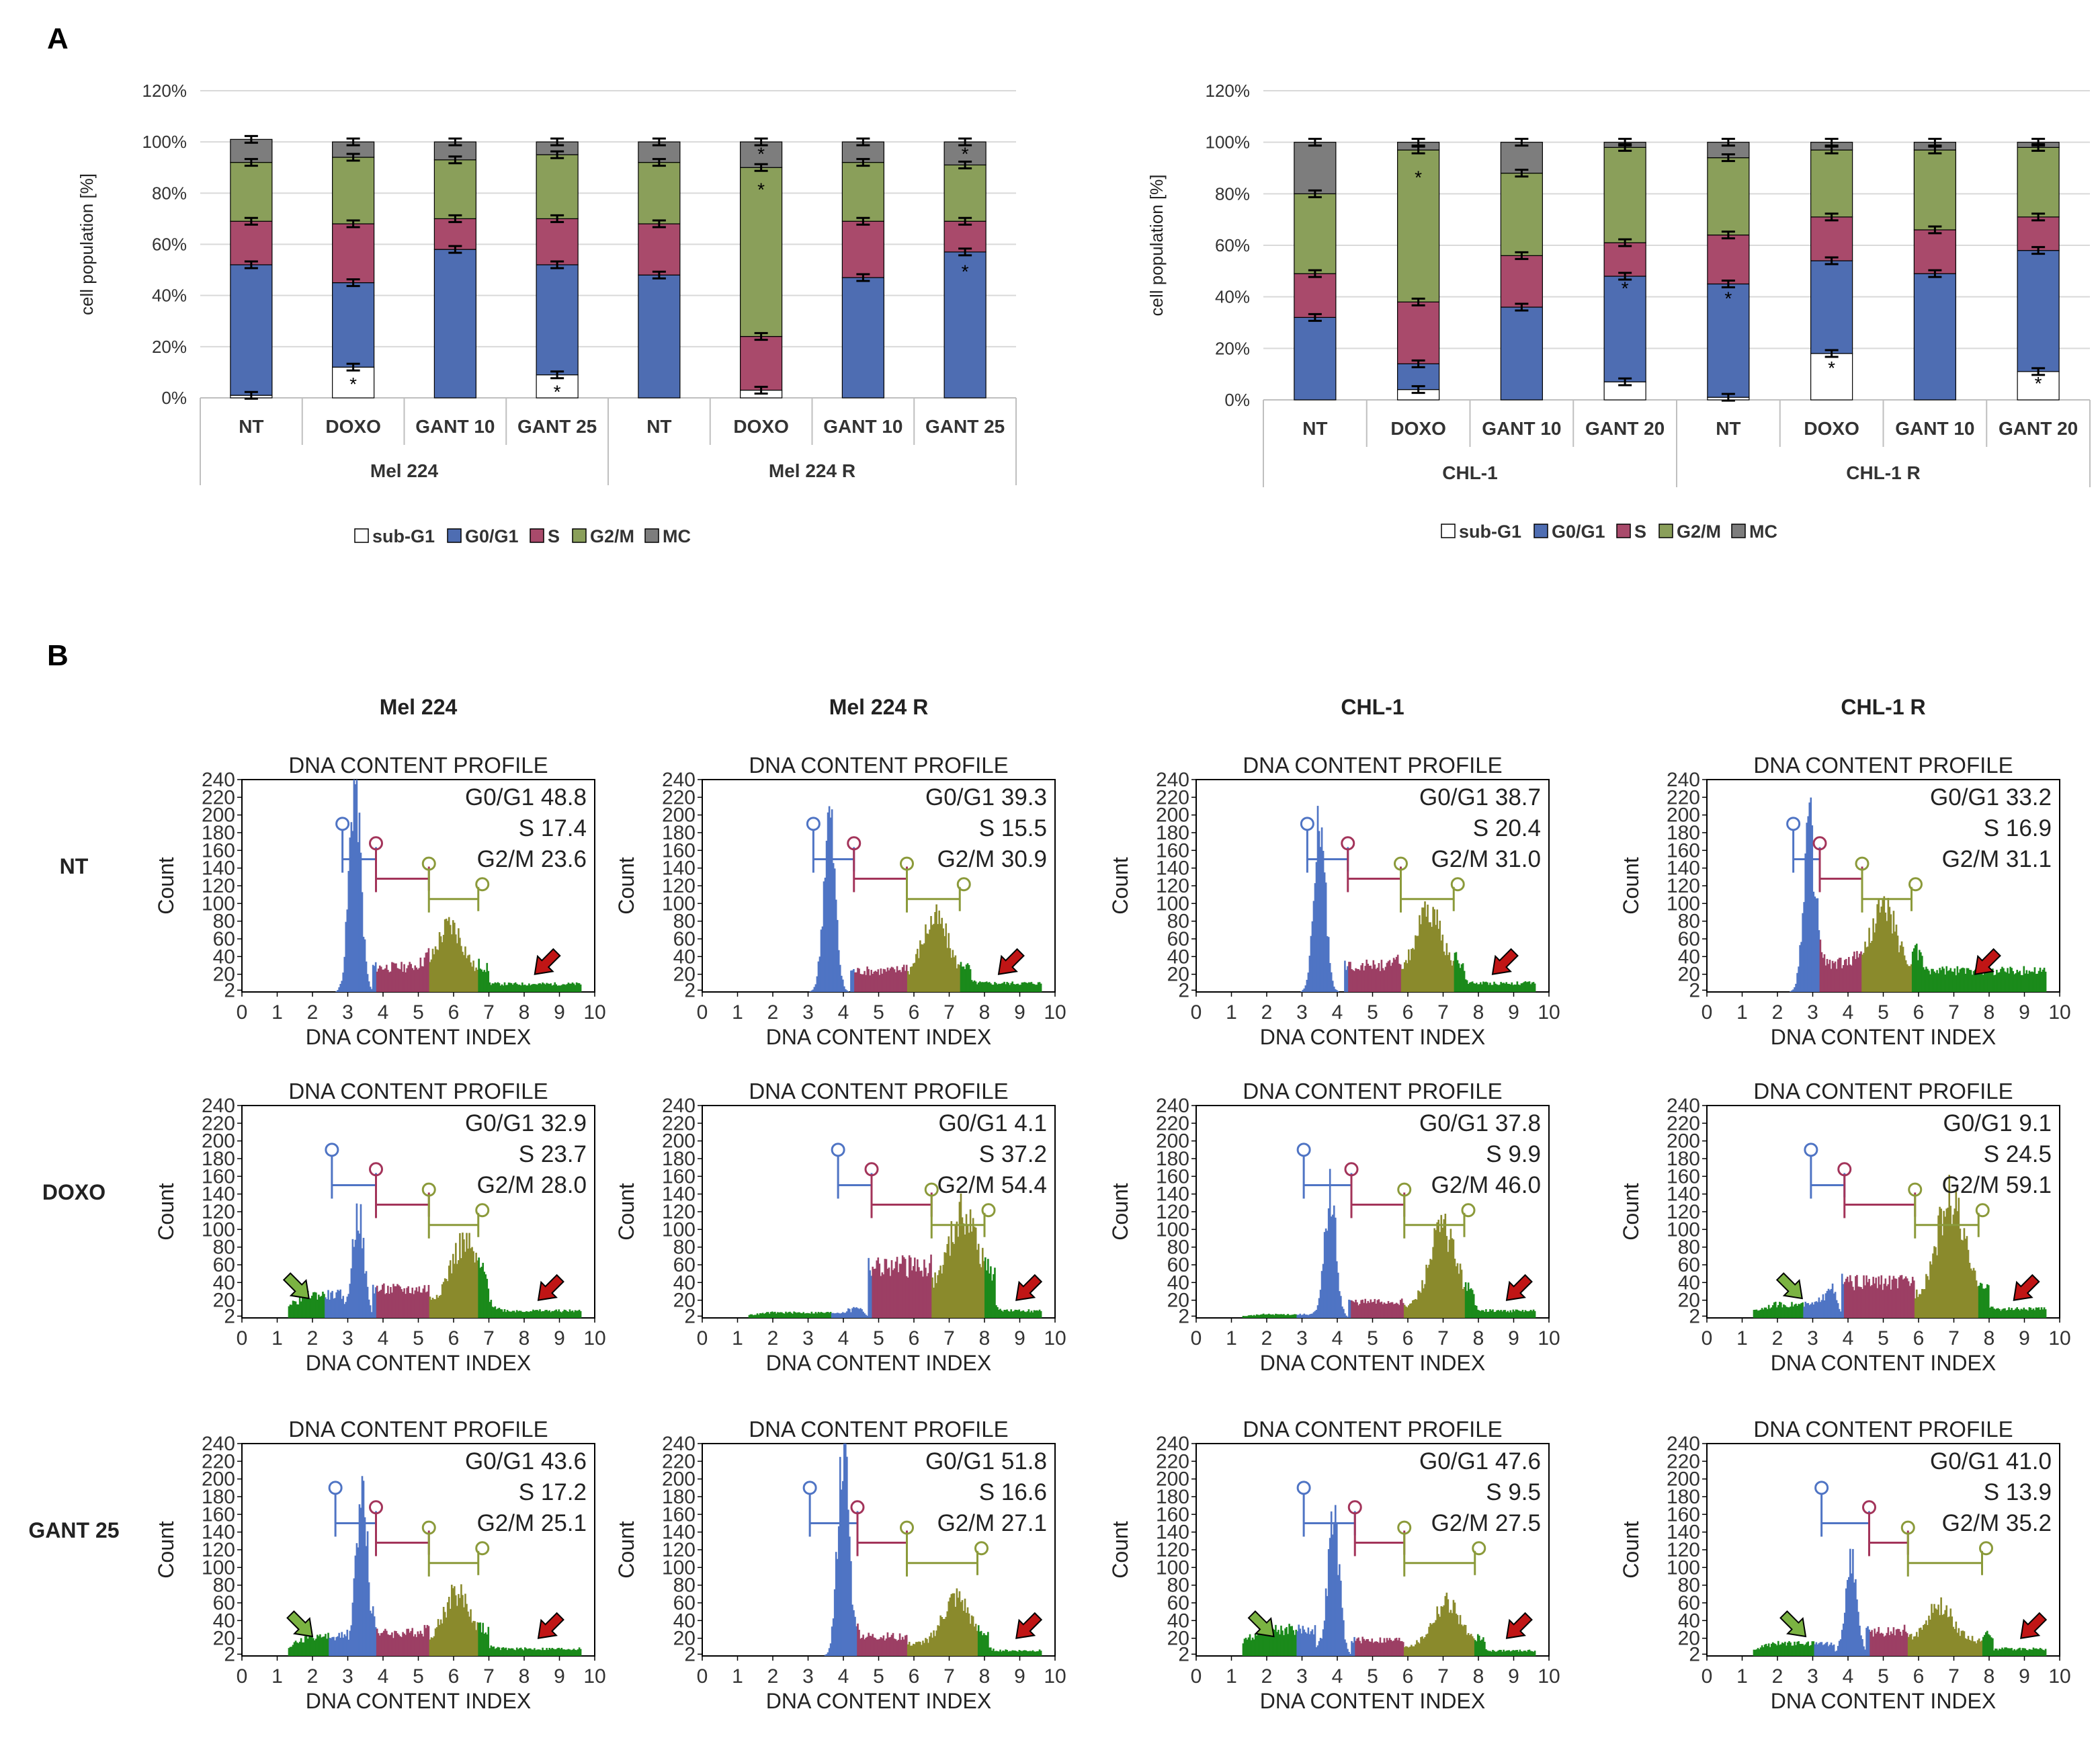 This screenshot has width=2100, height=1746. I want to click on x-tick-label: 5, so click(879, 1676).